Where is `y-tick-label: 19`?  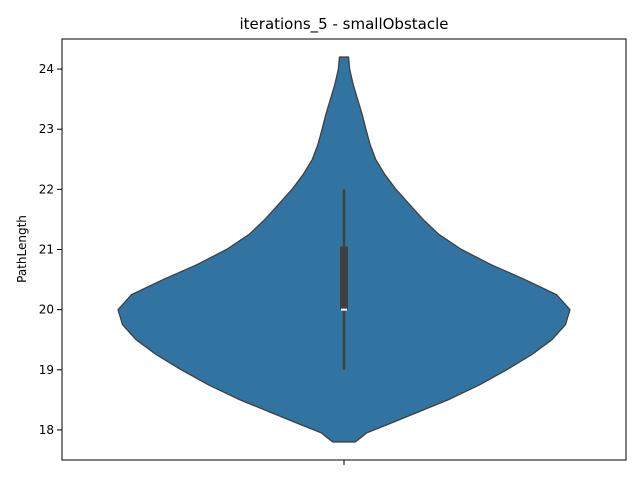 y-tick-label: 19 is located at coordinates (46, 370).